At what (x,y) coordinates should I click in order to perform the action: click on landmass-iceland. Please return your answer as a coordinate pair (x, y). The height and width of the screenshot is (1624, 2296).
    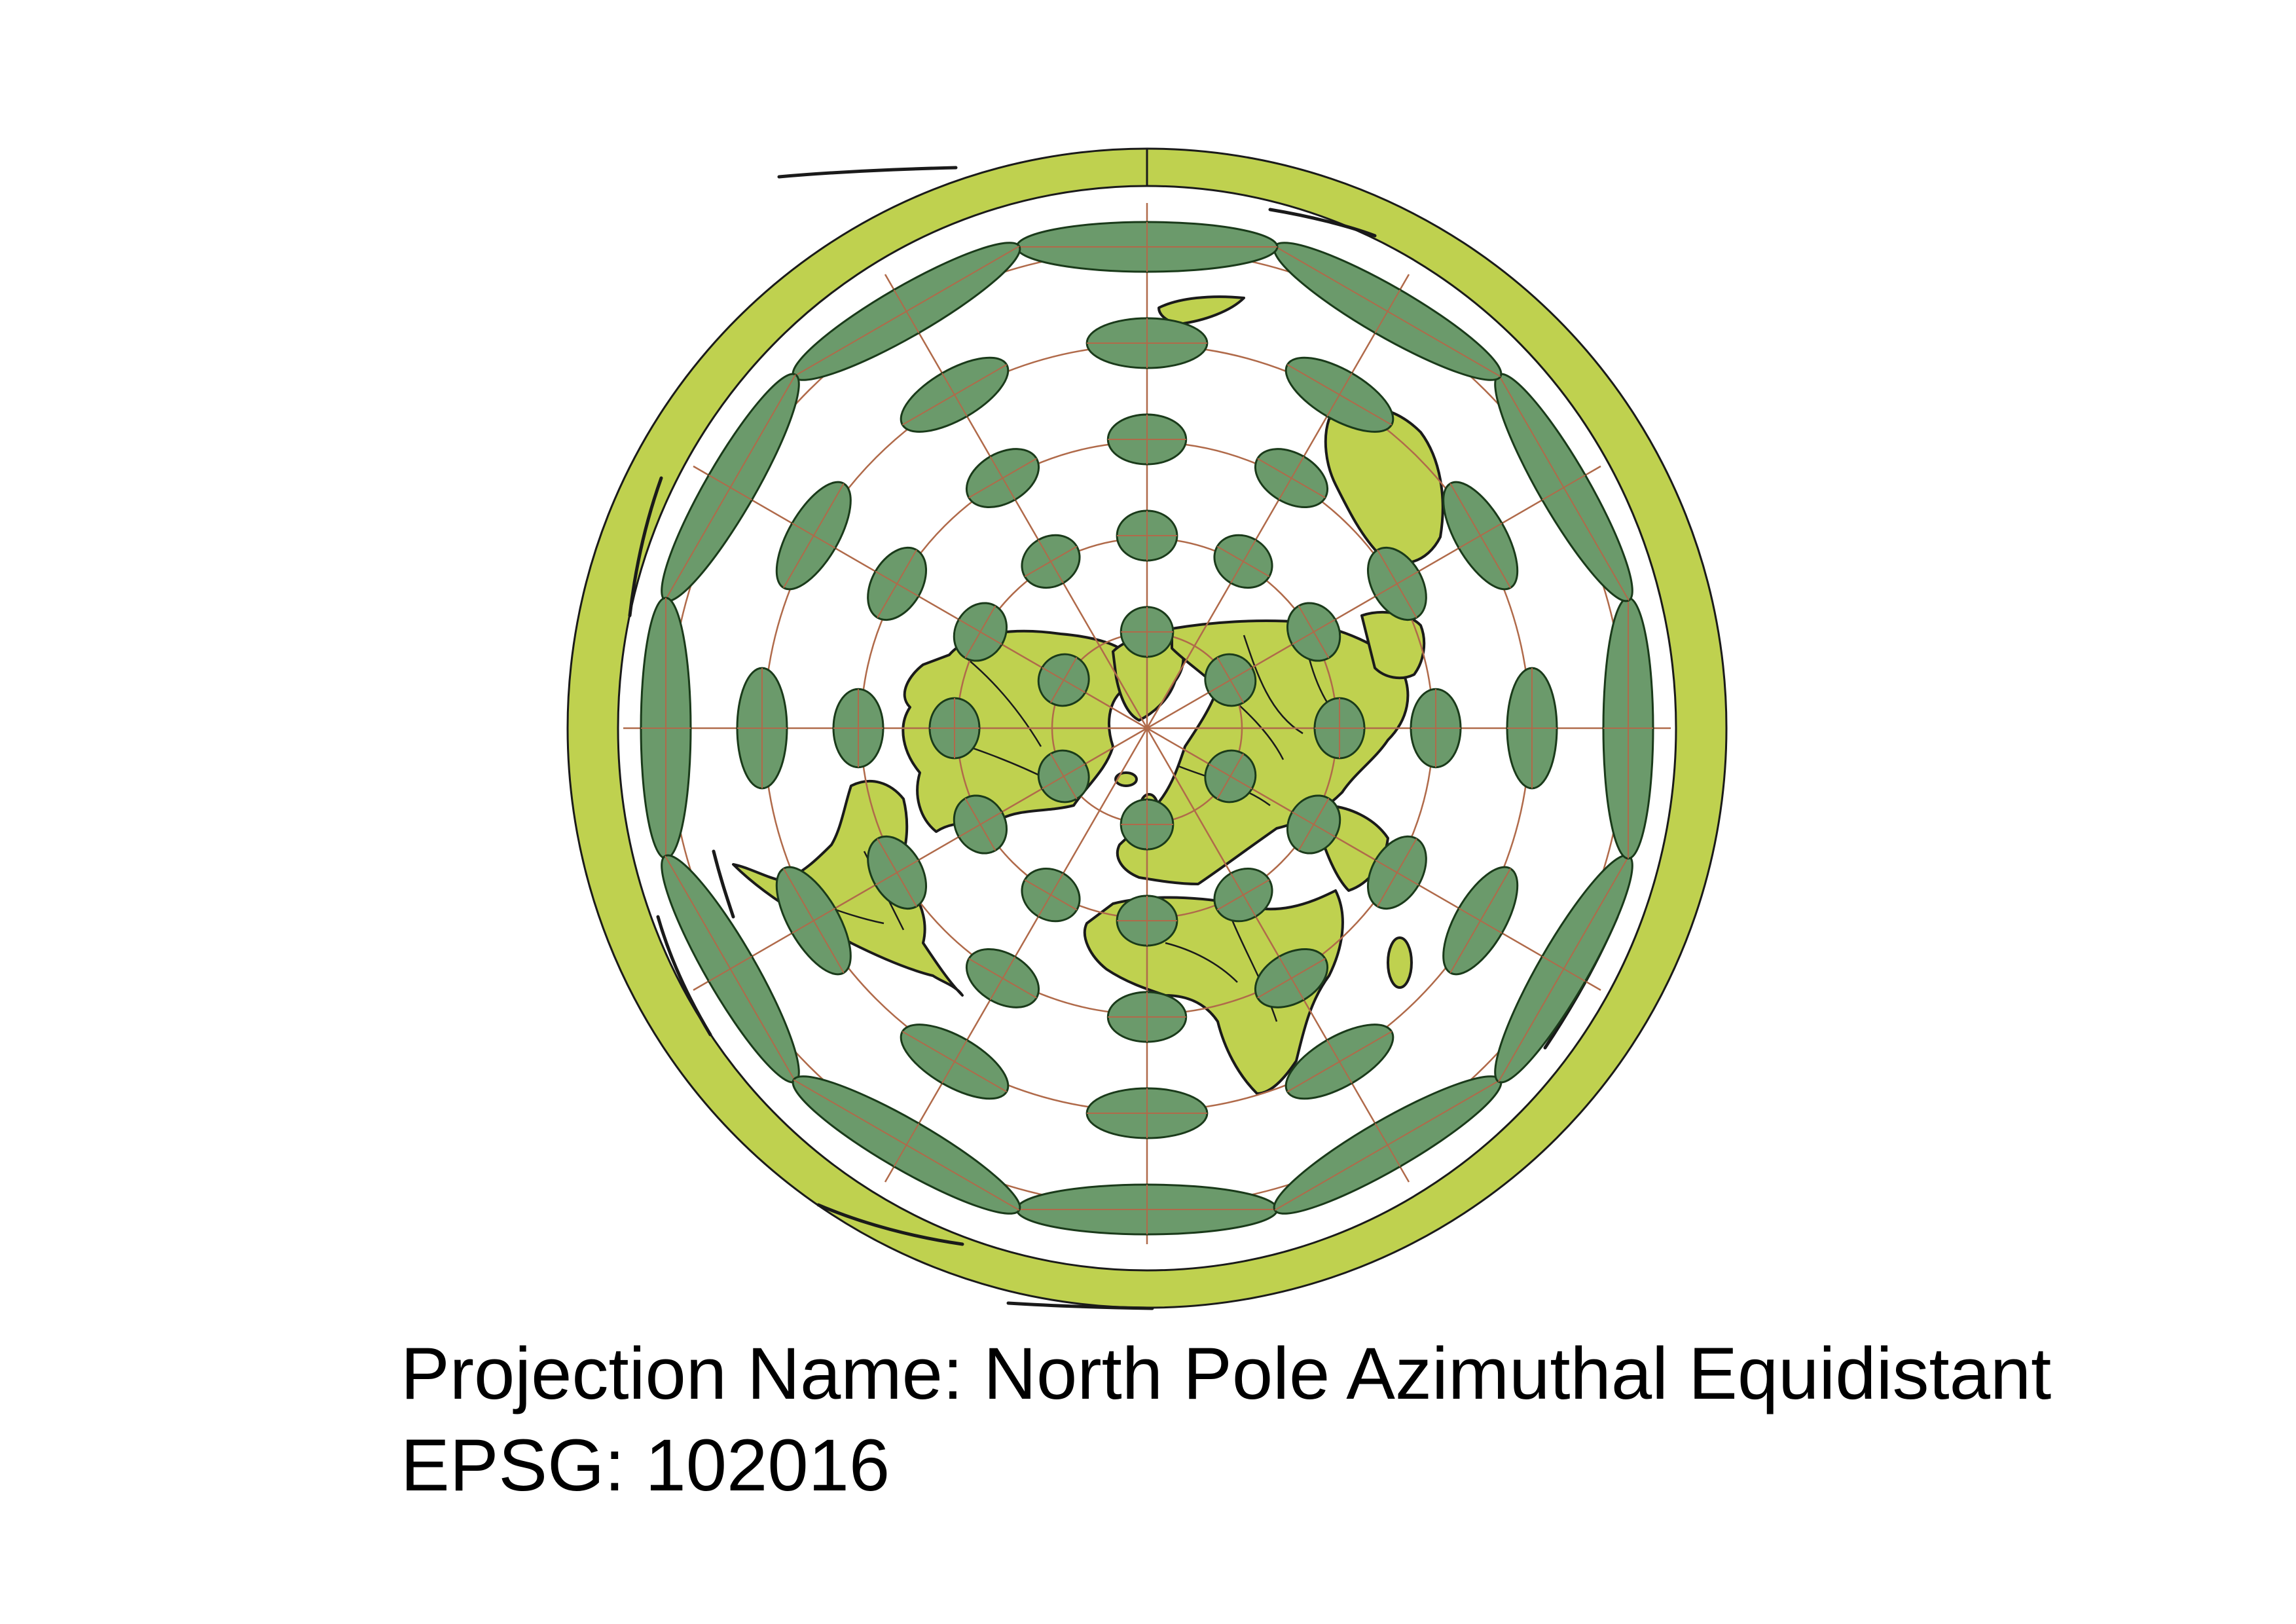
    Looking at the image, I should click on (1126, 779).